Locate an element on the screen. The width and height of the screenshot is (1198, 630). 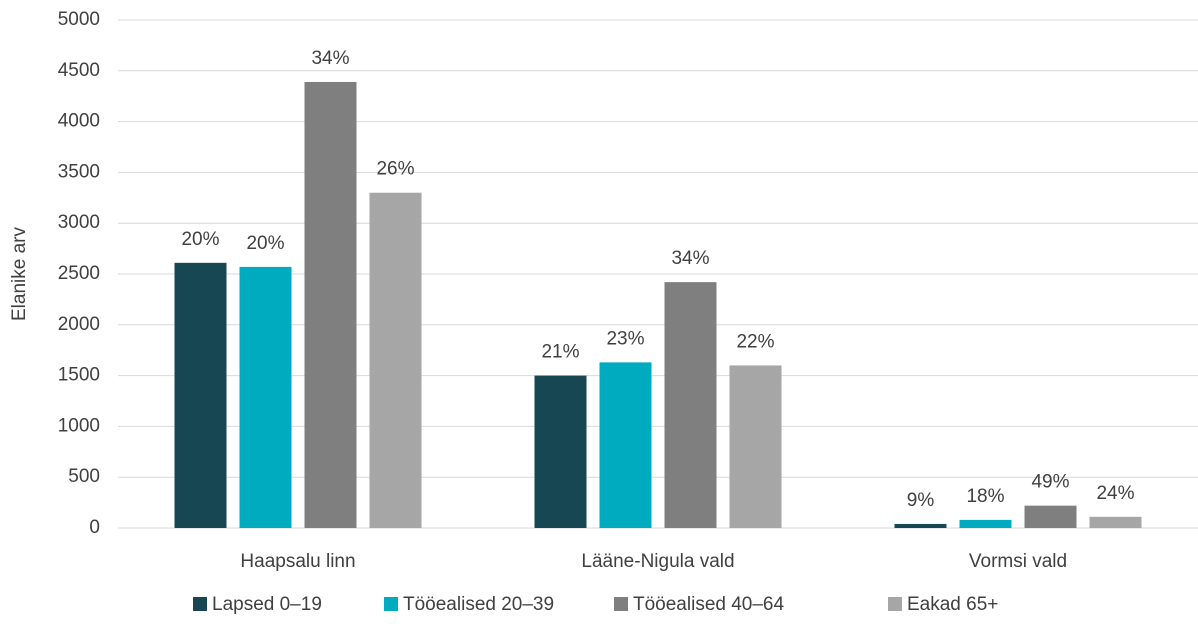
y-tick-label: 4000 is located at coordinates (79, 121).